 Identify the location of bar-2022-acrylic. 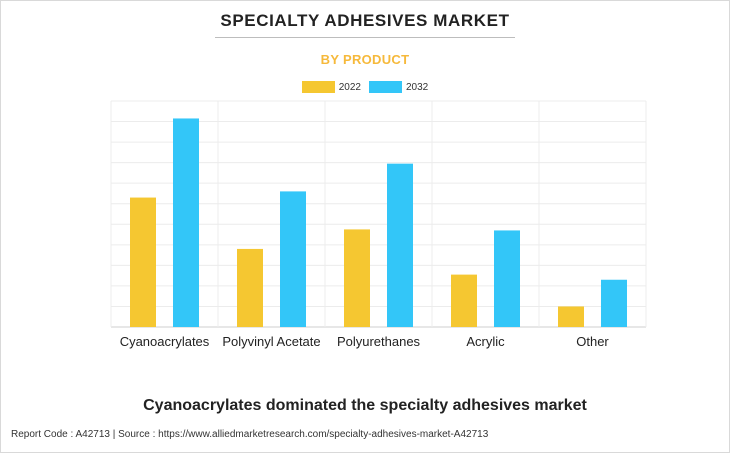
(464, 300).